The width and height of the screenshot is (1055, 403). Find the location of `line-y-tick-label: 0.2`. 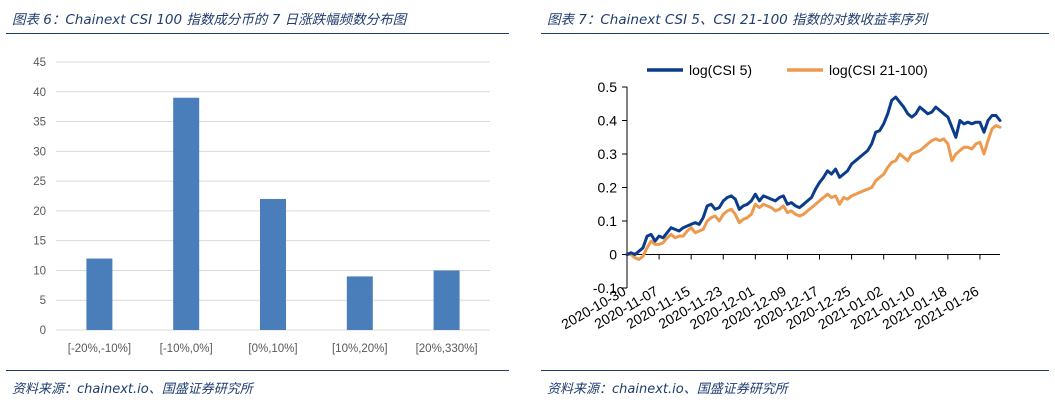

line-y-tick-label: 0.2 is located at coordinates (608, 188).